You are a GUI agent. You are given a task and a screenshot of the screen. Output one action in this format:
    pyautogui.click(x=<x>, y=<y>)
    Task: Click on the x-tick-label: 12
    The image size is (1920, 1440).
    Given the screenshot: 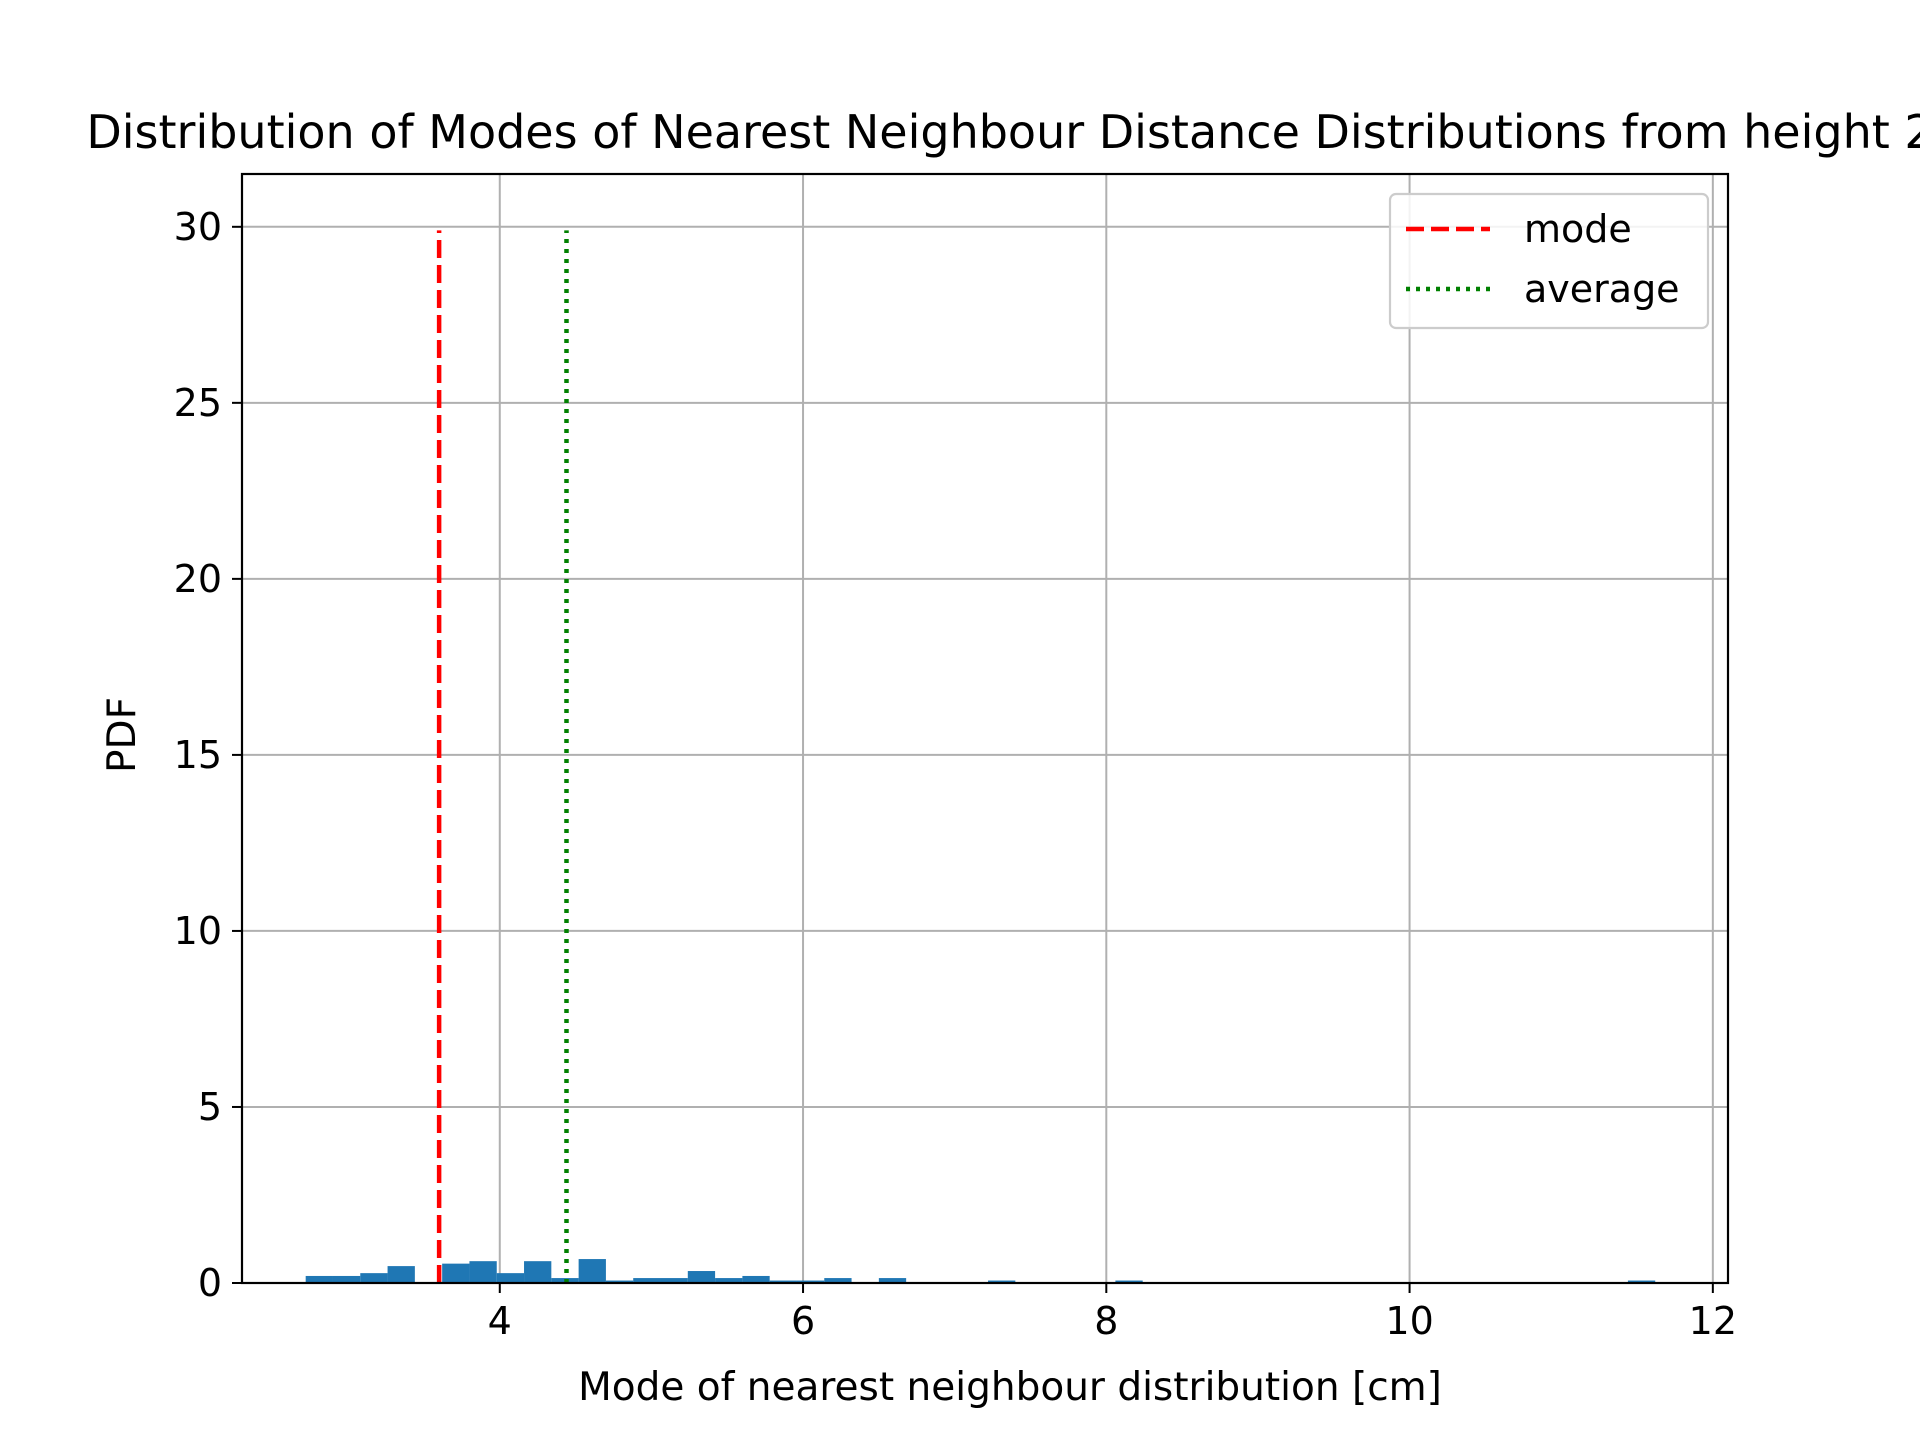 What is the action you would take?
    pyautogui.click(x=1713, y=1321)
    